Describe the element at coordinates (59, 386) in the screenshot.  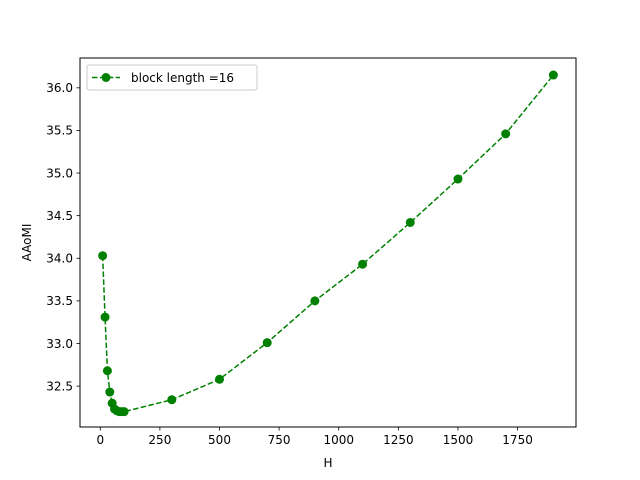
I see `y-tick-label: 32.5` at that location.